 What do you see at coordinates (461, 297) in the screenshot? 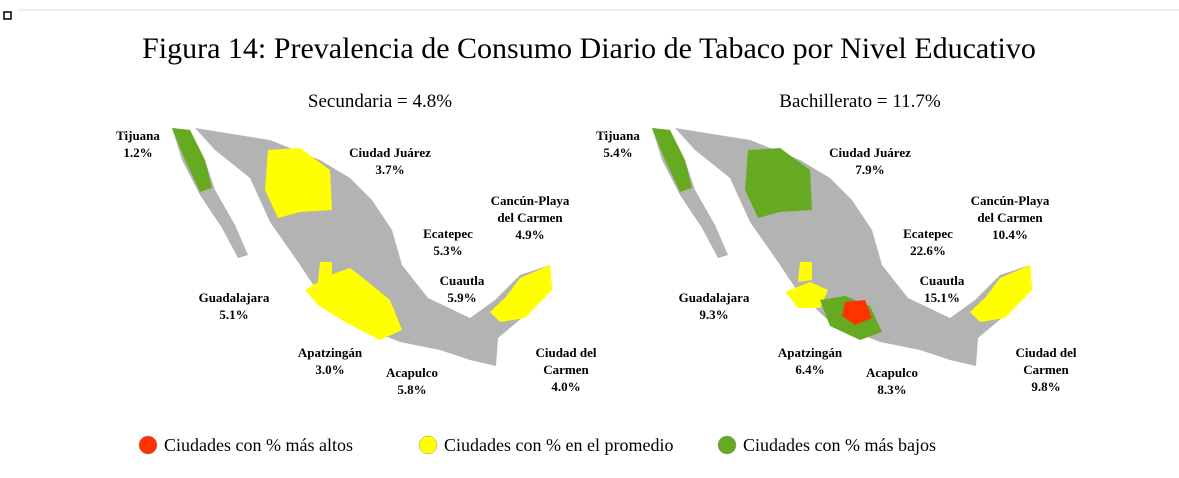
I see `city-value: 5.9%` at bounding box center [461, 297].